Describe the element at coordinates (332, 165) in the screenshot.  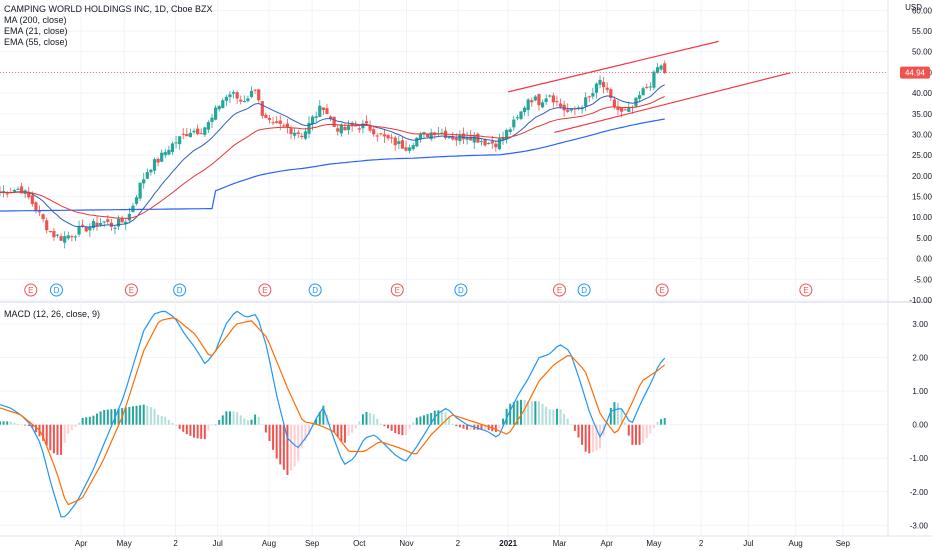
I see `ma200-line` at that location.